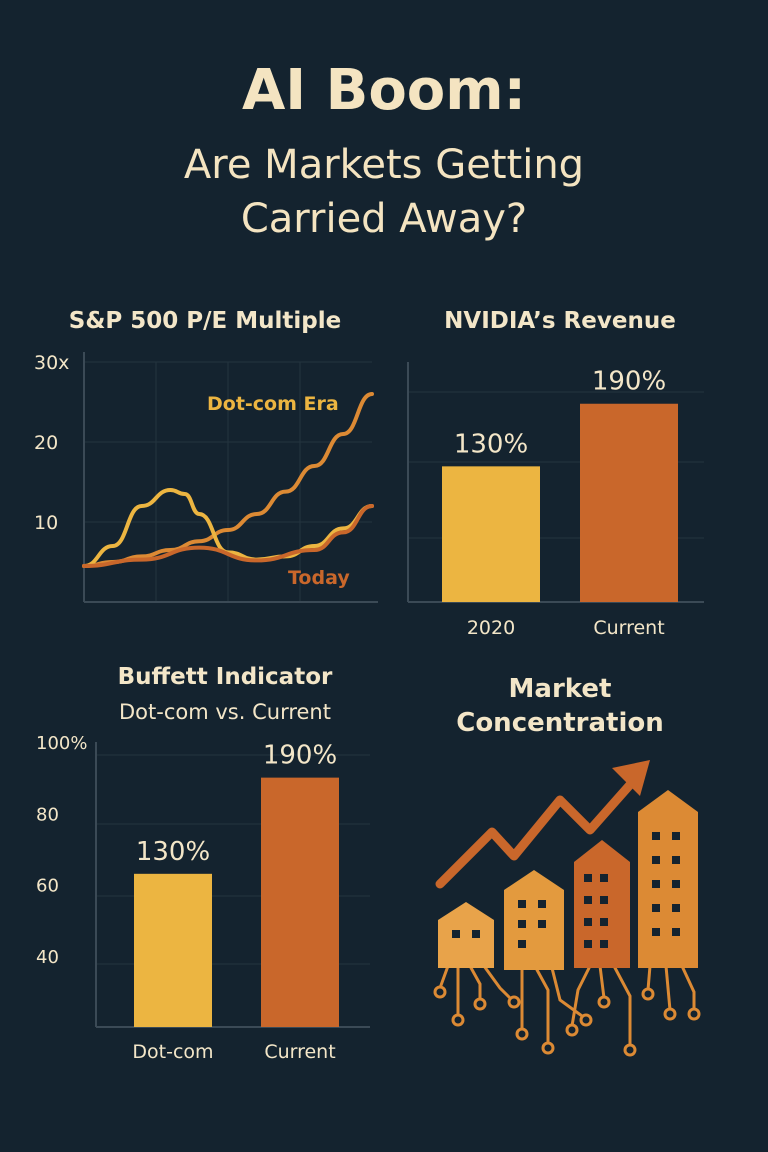  What do you see at coordinates (273, 404) in the screenshot?
I see `pe-annotation-dotcom: Dot-com Era` at bounding box center [273, 404].